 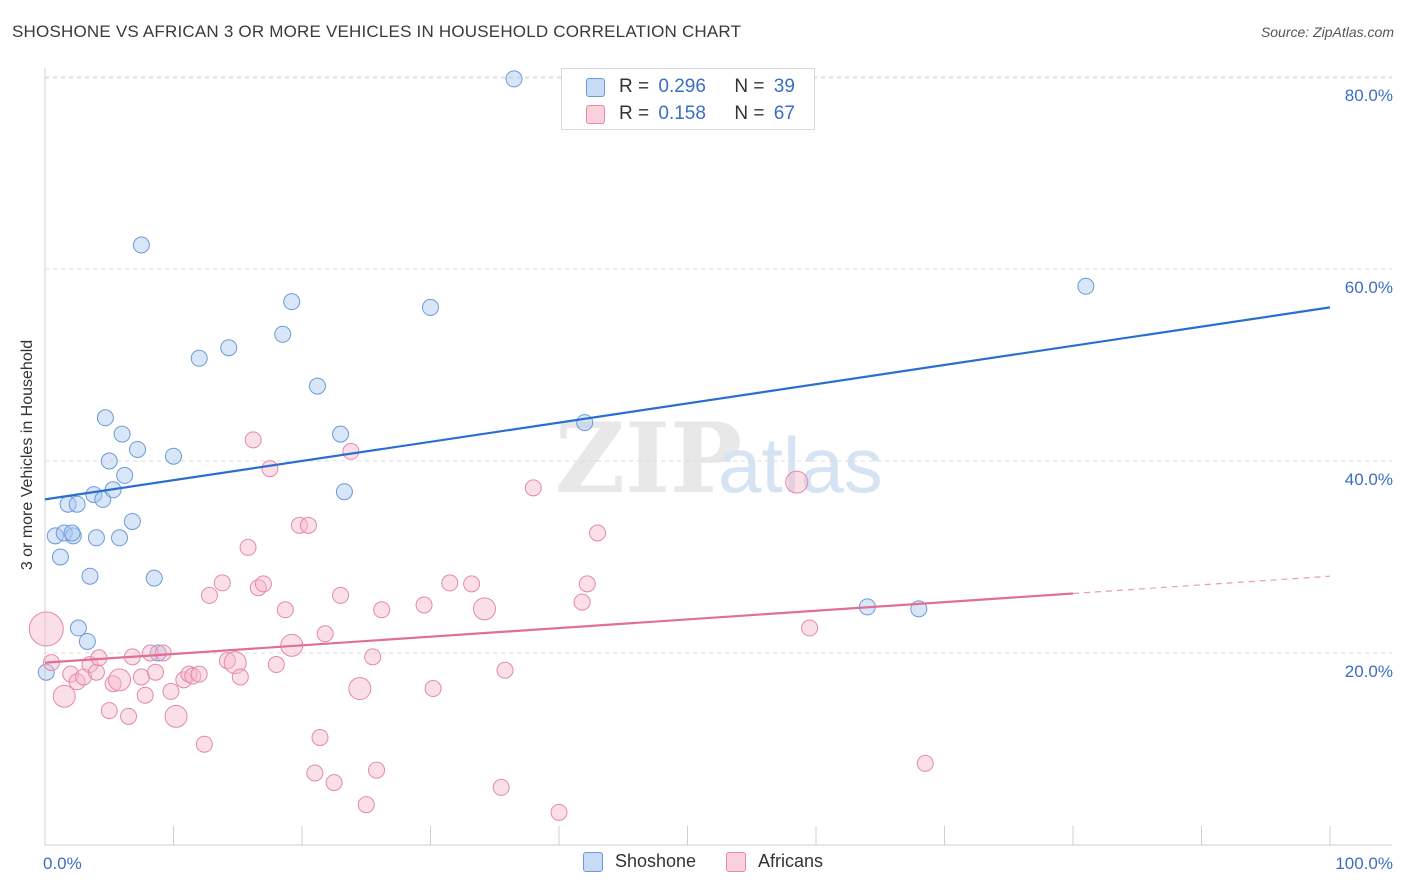 I want to click on y-tick-label: 40.0%, so click(x=1369, y=479).